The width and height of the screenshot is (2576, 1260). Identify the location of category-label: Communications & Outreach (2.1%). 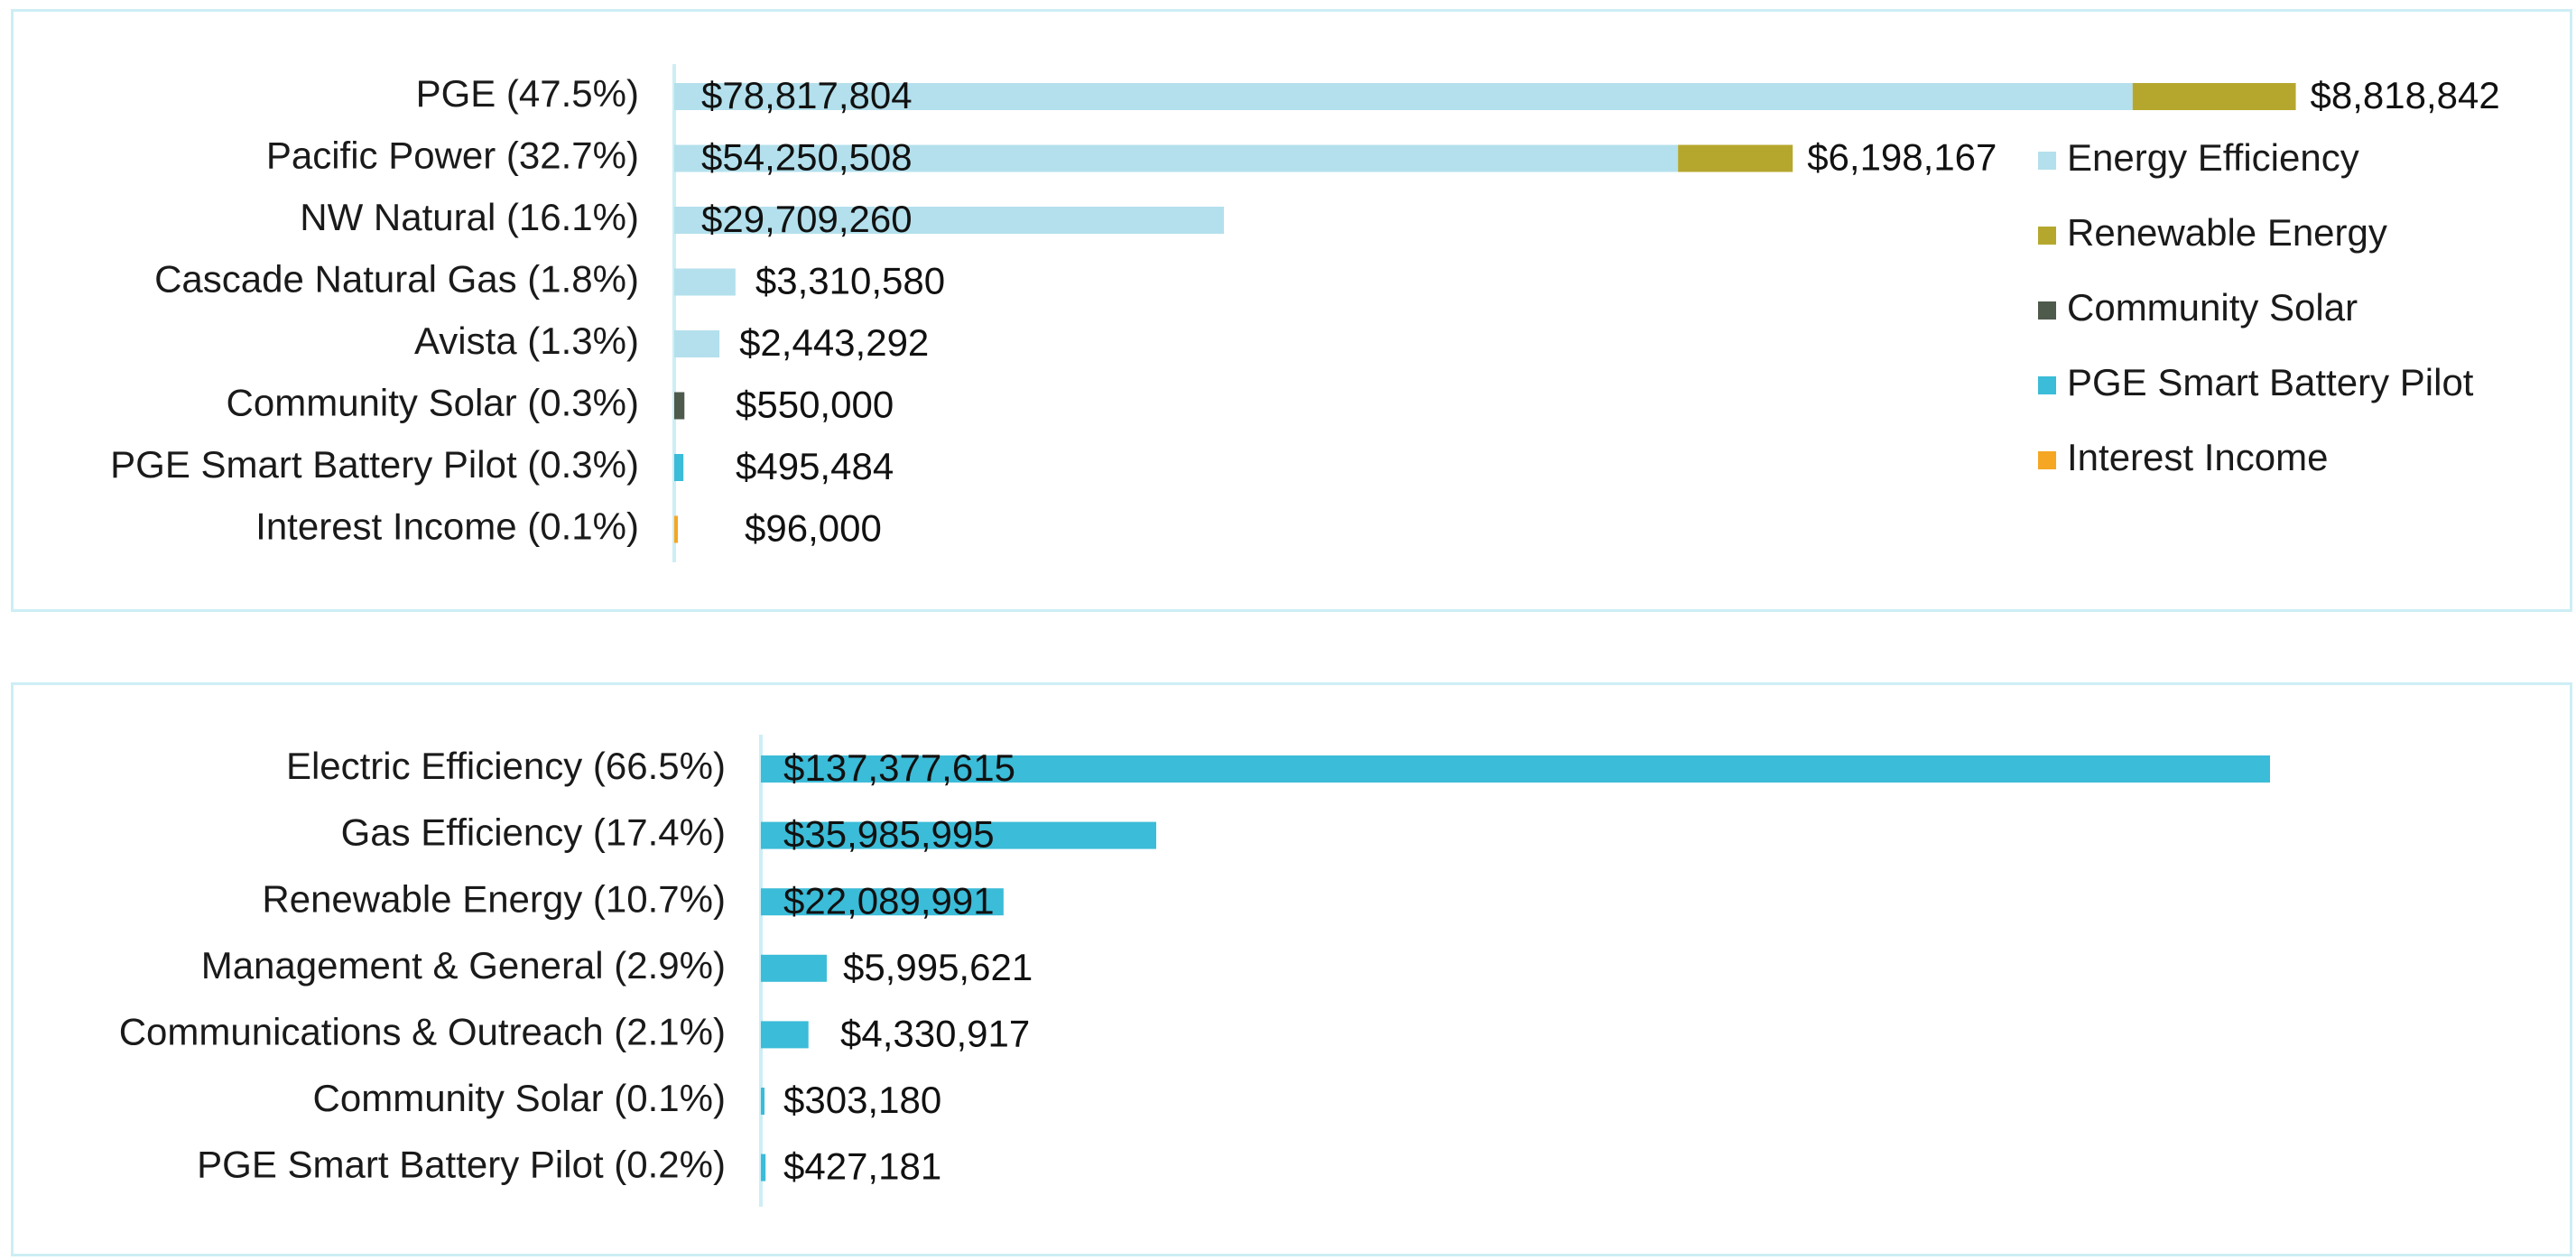
(422, 1031).